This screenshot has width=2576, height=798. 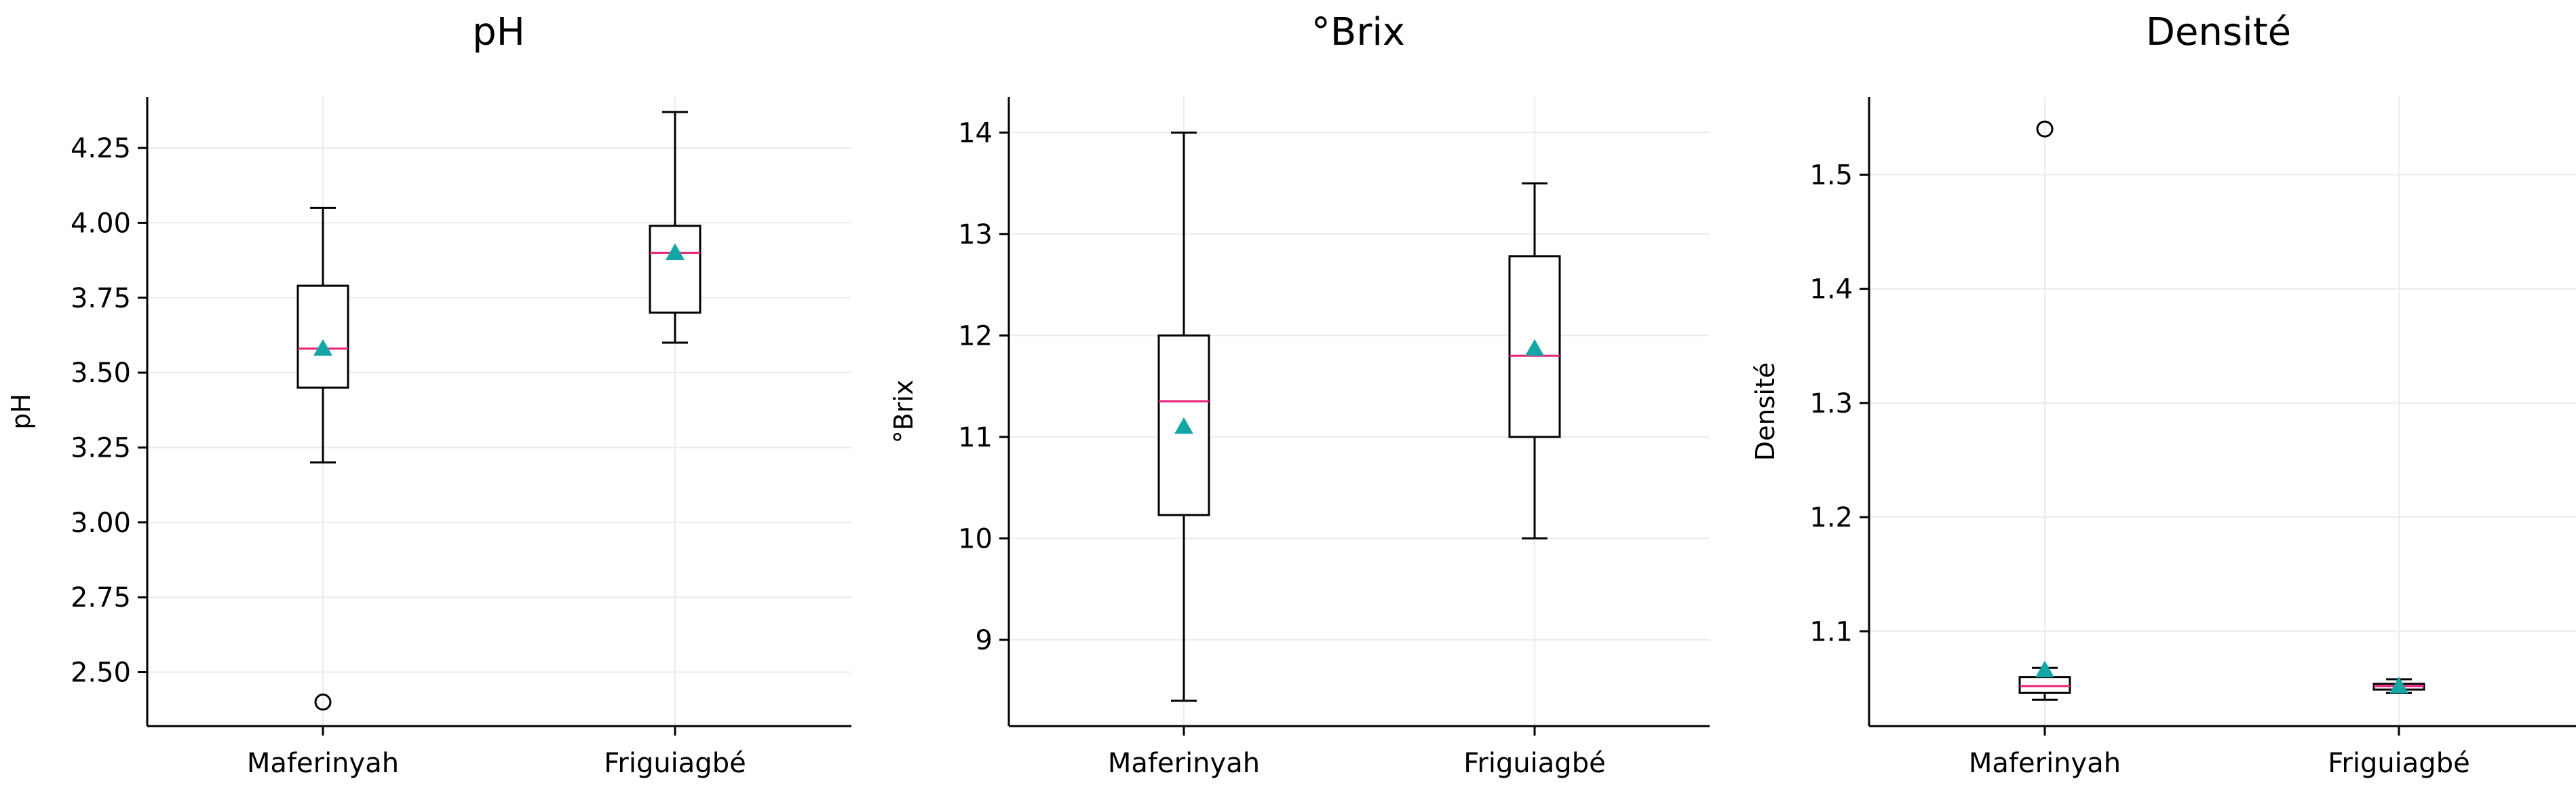 What do you see at coordinates (101, 597) in the screenshot?
I see `y-tick-label: 2.75` at bounding box center [101, 597].